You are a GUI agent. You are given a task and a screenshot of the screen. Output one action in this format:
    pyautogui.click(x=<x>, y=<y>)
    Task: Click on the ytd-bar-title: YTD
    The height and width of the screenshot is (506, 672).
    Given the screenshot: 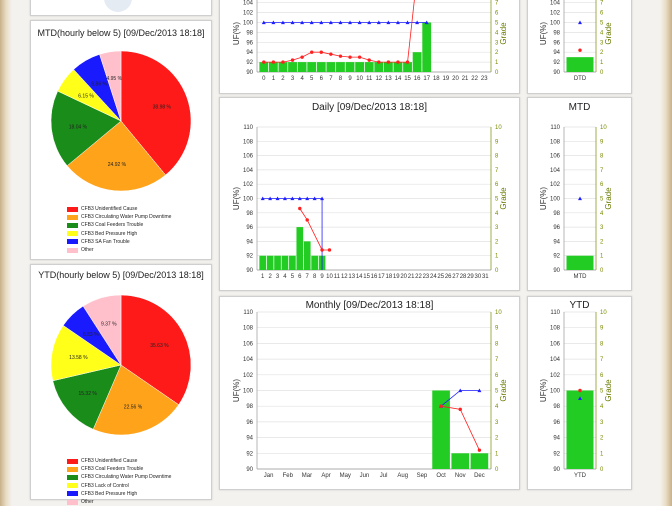 What is the action you would take?
    pyautogui.click(x=579, y=305)
    